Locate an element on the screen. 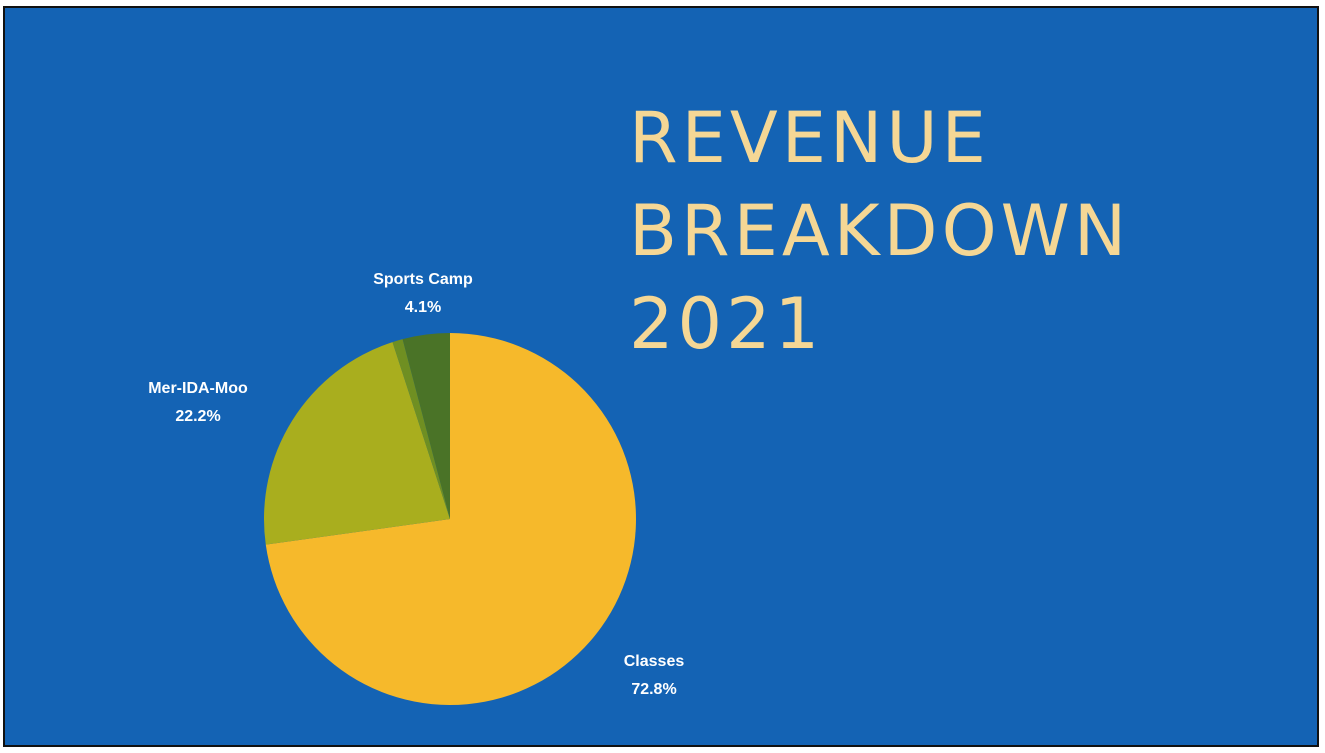 Image resolution: width=1325 pixels, height=753 pixels. slide-title: REVENUE BREAKDOWN 2021 is located at coordinates (879, 231).